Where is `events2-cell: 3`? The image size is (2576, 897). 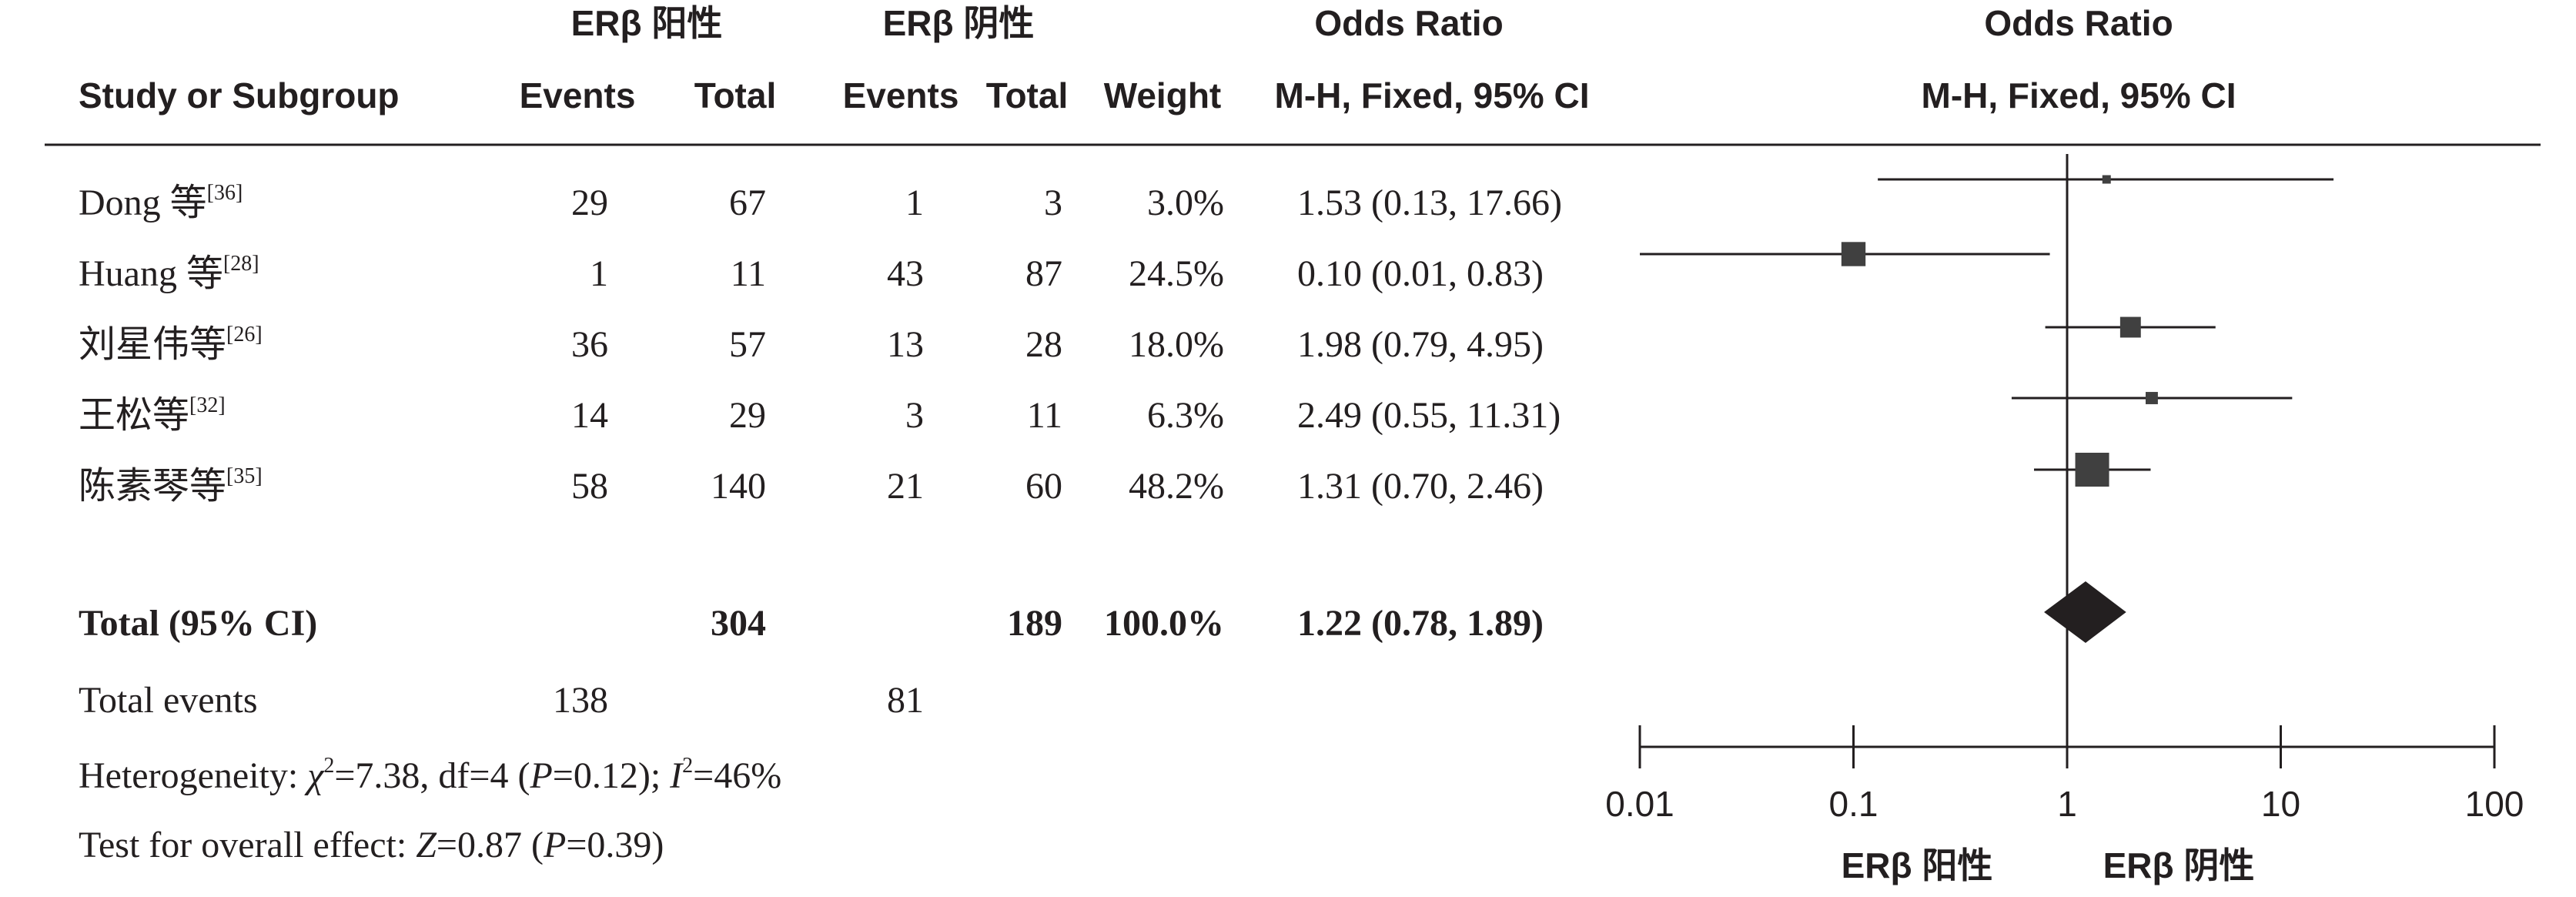 events2-cell: 3 is located at coordinates (915, 415).